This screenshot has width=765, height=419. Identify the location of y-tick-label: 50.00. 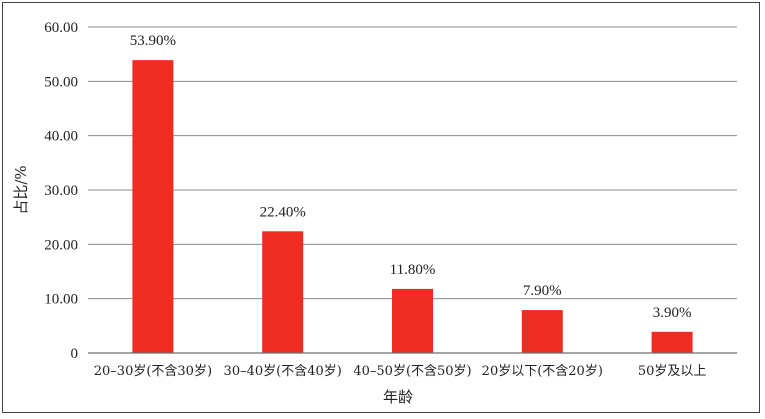
(61, 82).